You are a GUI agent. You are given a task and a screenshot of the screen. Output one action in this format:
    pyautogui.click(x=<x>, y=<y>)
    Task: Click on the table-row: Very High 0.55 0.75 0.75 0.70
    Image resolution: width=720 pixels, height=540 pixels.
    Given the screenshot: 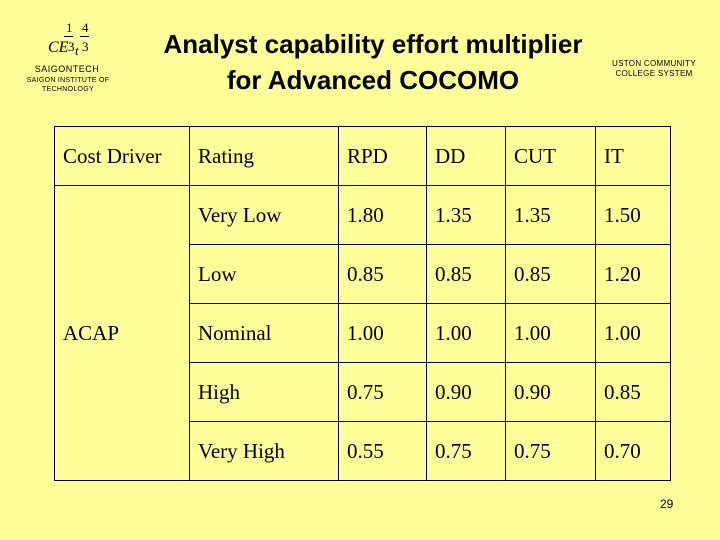 What is the action you would take?
    pyautogui.click(x=363, y=451)
    